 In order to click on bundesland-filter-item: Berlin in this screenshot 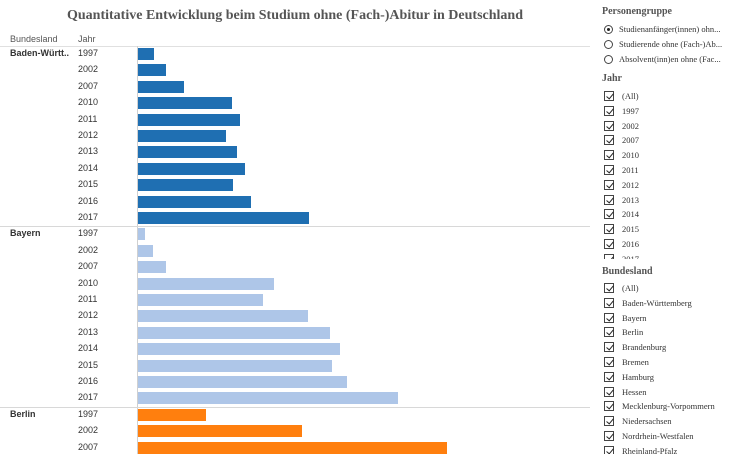, I will do `click(668, 332)`.